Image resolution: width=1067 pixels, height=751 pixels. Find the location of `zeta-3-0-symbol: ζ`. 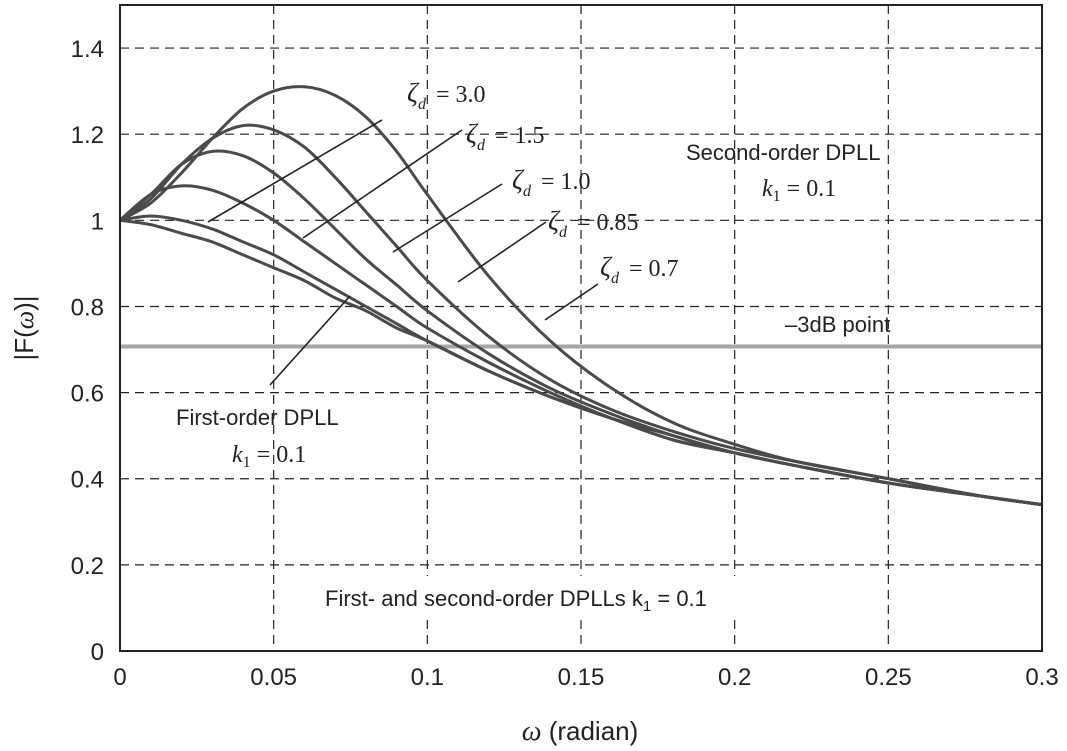

zeta-3-0-symbol: ζ is located at coordinates (413, 93).